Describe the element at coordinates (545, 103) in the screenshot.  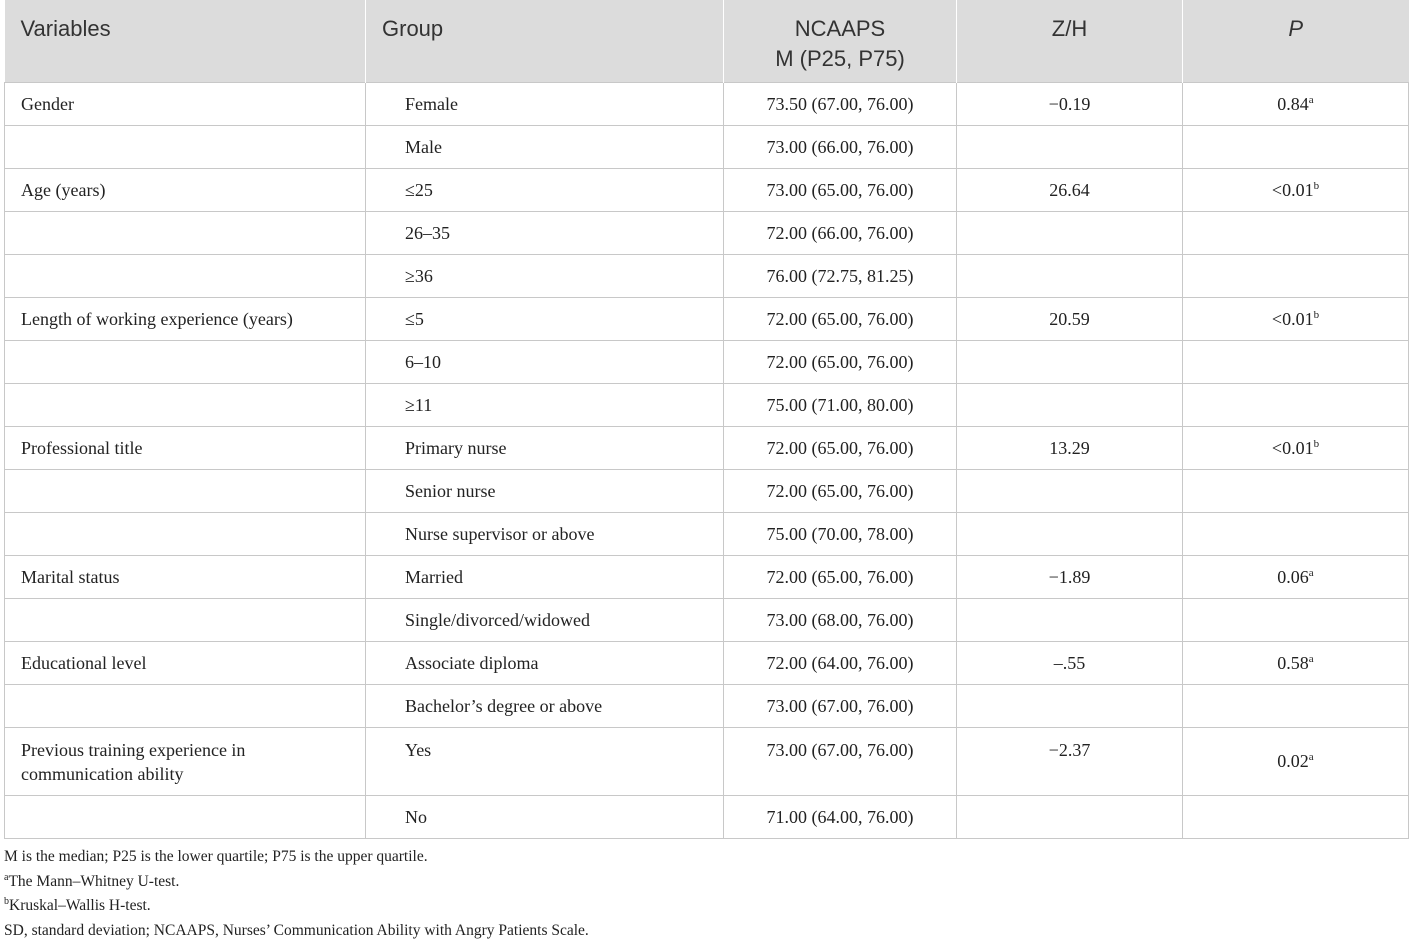
I see `cell-group: Female` at that location.